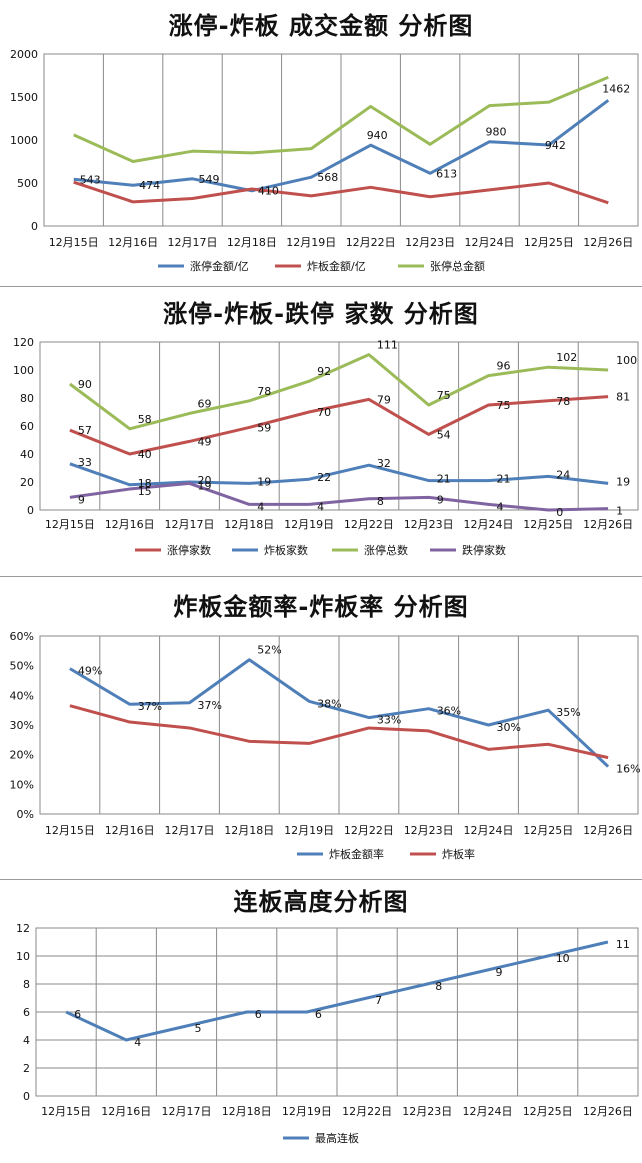 Image resolution: width=642 pixels, height=1163 pixels. What do you see at coordinates (321, 902) in the screenshot?
I see `chart-title-height: 连板高度分析图` at bounding box center [321, 902].